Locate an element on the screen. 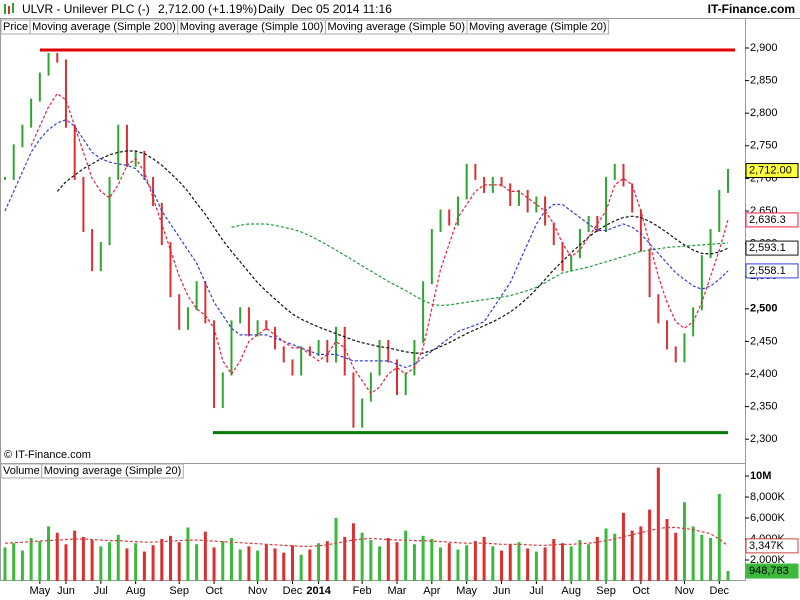  y-tick-label: 2,450 is located at coordinates (764, 341).